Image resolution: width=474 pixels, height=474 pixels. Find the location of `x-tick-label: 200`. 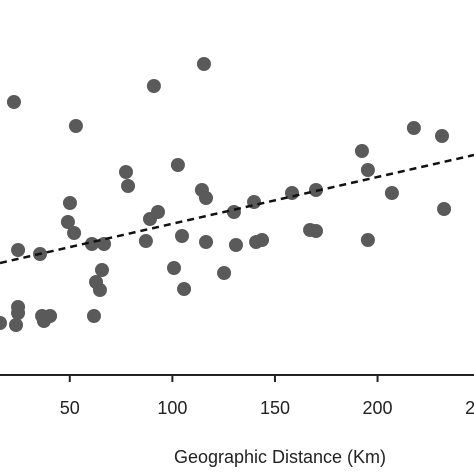

x-tick-label: 200 is located at coordinates (378, 408).